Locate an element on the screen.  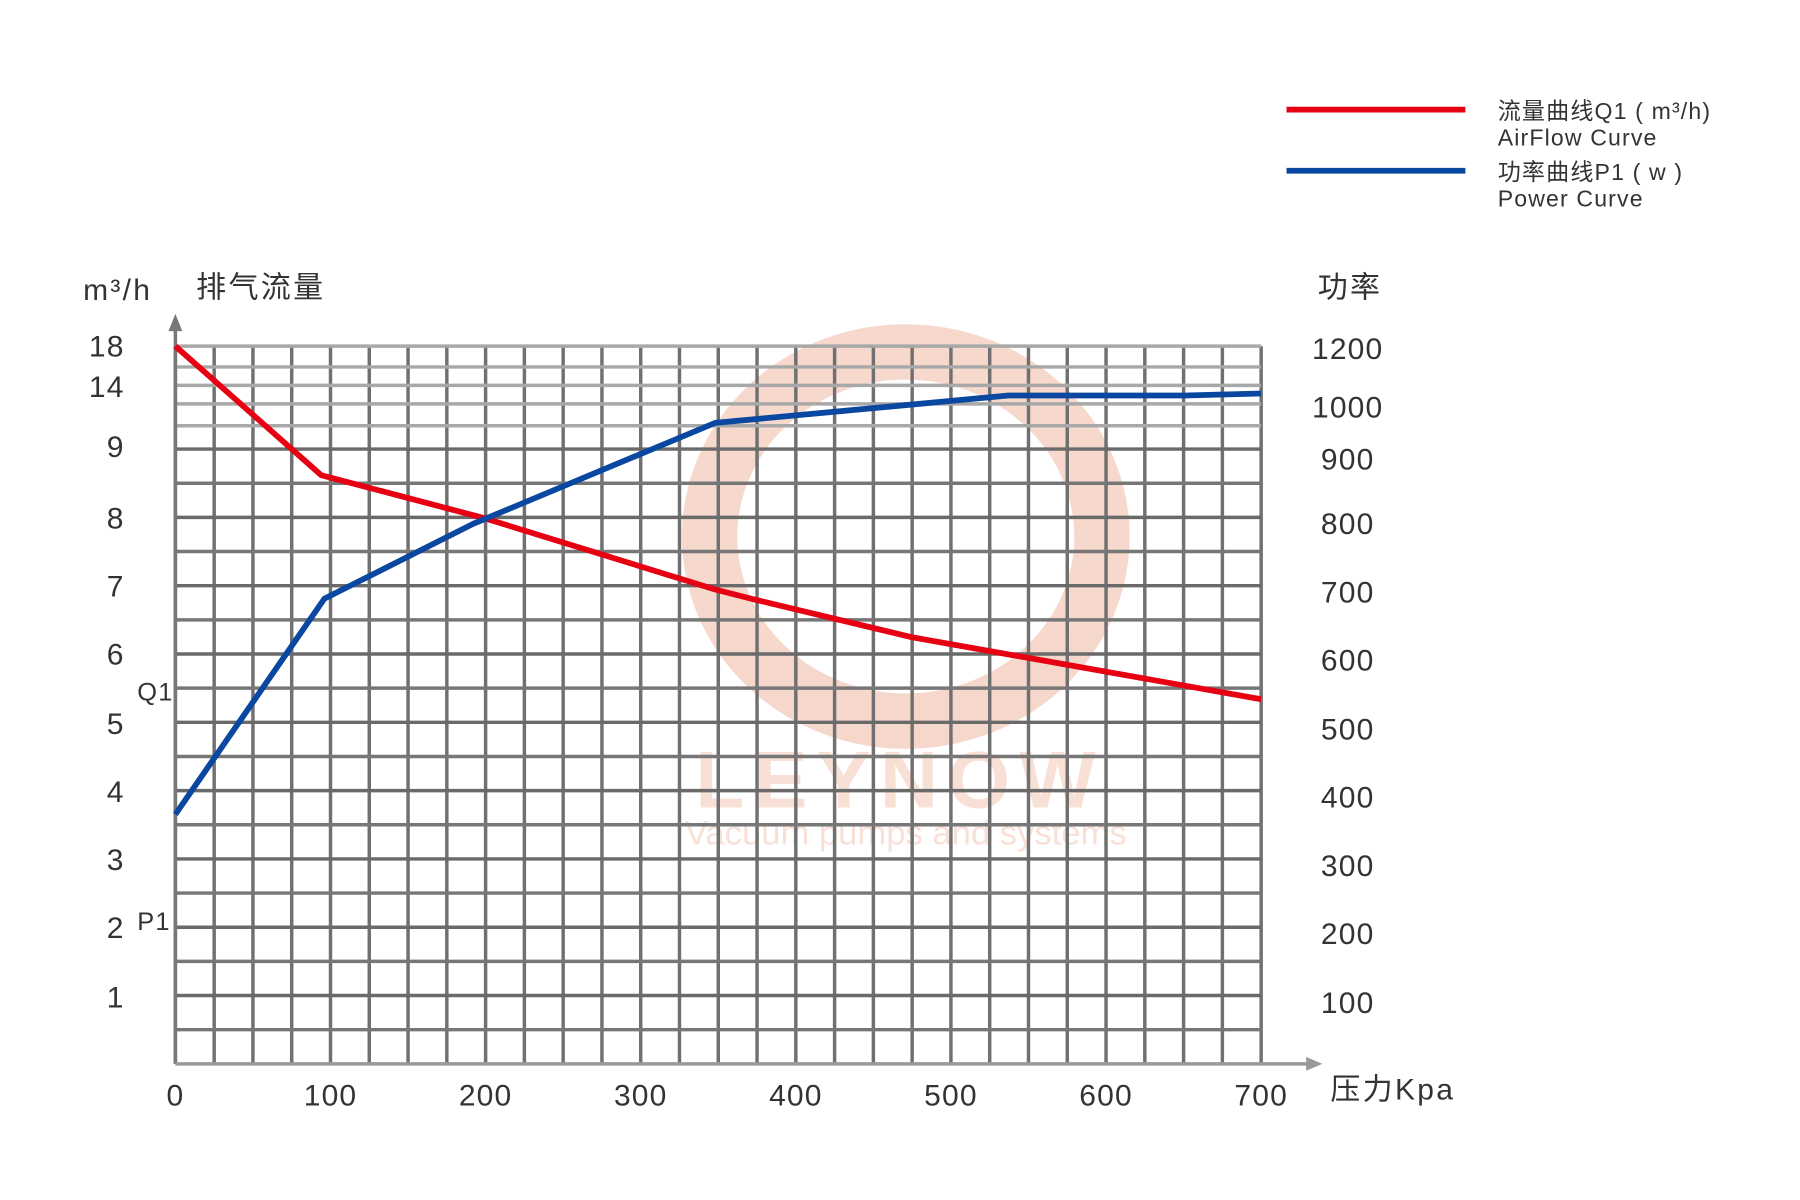
y-right-label: 功率 is located at coordinates (1350, 288).